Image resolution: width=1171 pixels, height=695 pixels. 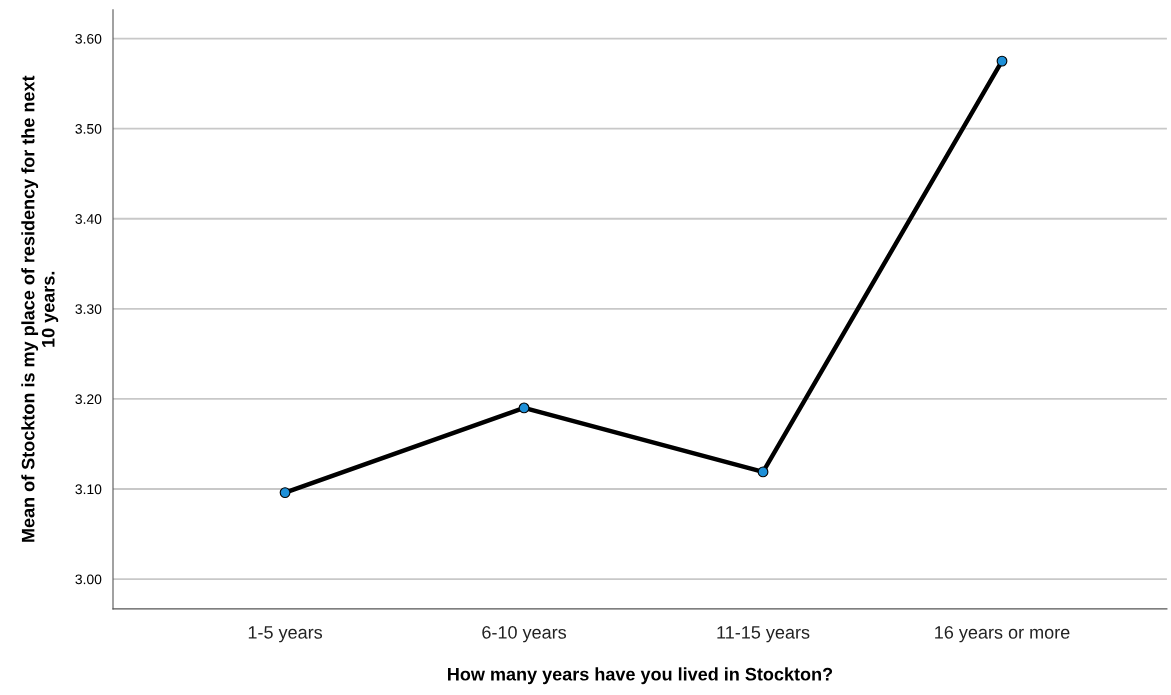 I want to click on y-tick-label: 3.40, so click(x=88, y=219).